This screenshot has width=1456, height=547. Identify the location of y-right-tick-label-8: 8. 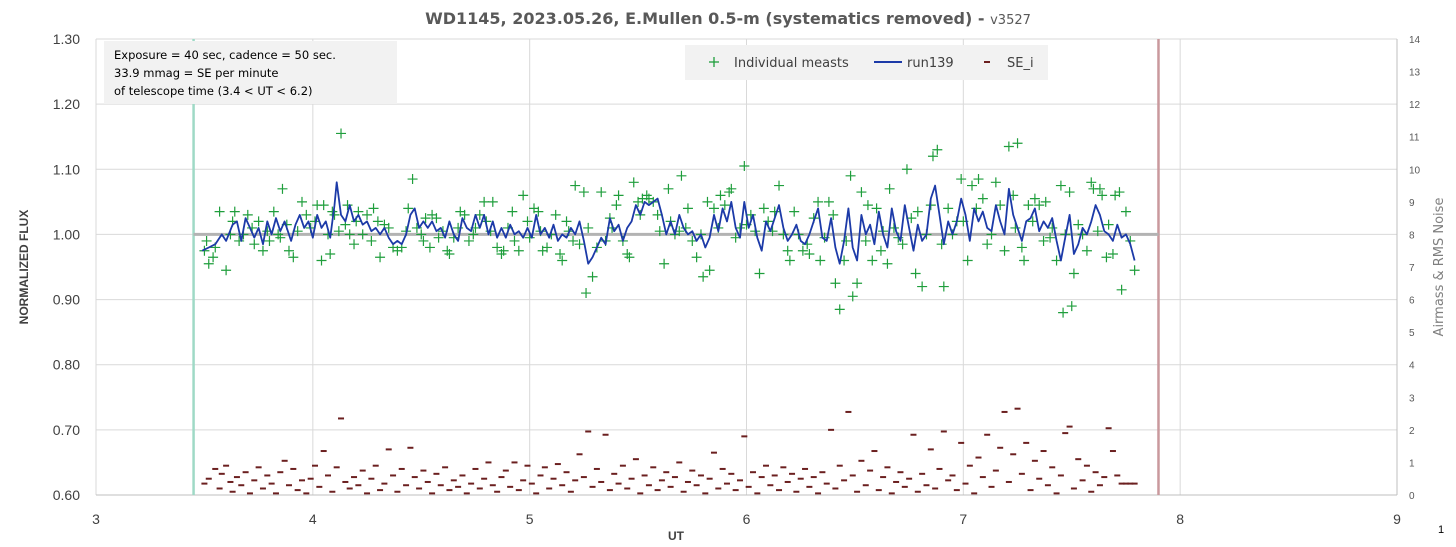
(1412, 235).